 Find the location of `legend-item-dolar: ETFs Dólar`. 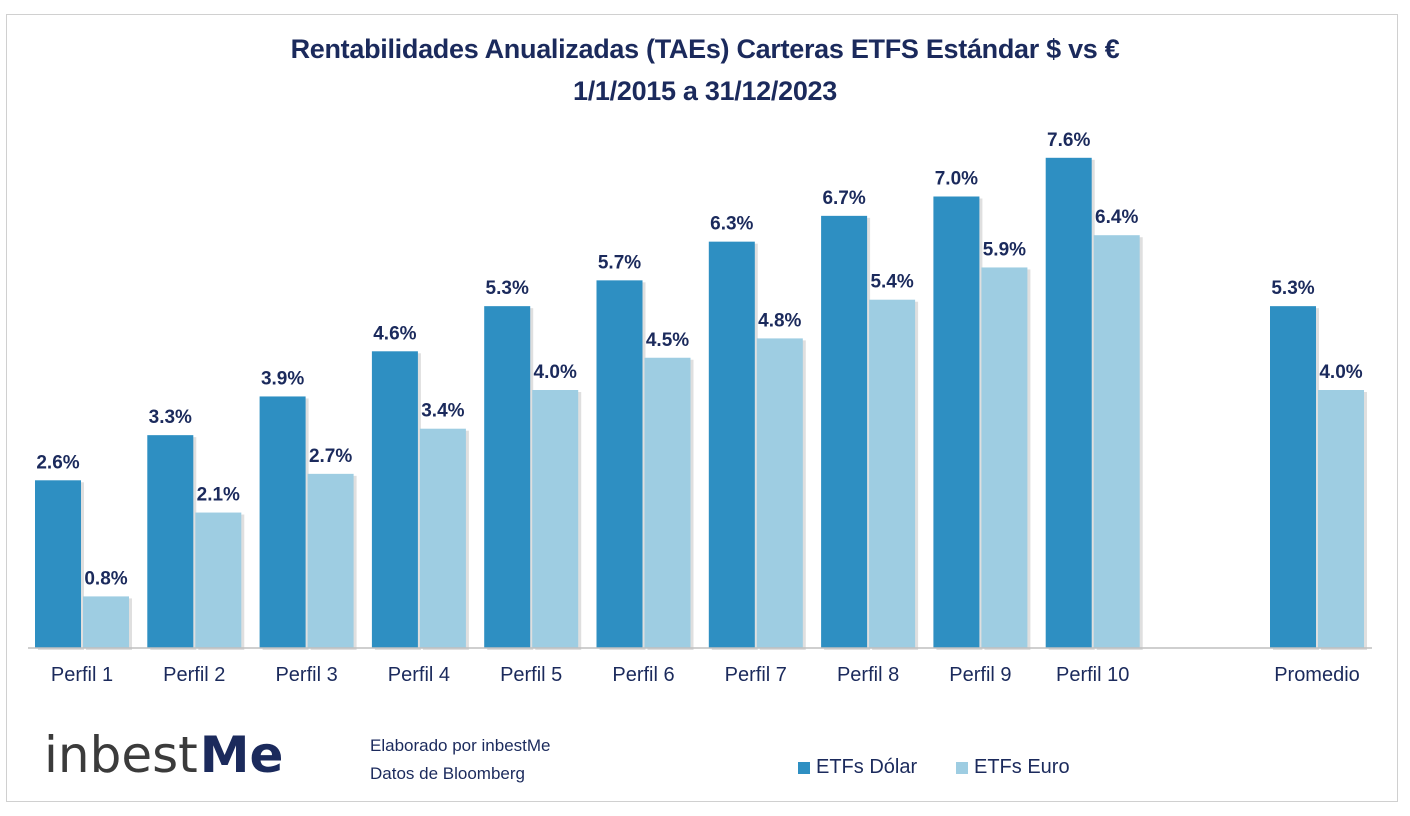

legend-item-dolar: ETFs Dólar is located at coordinates (857, 767).